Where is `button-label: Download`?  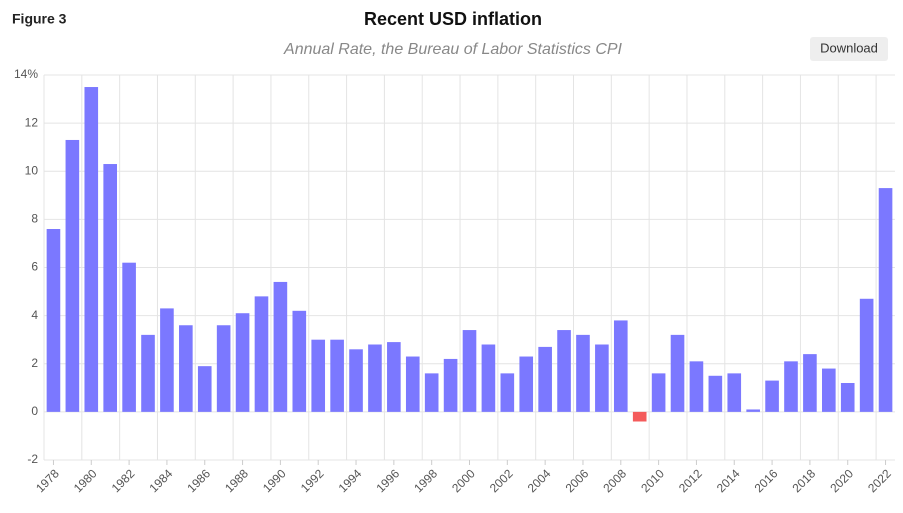 button-label: Download is located at coordinates (849, 47).